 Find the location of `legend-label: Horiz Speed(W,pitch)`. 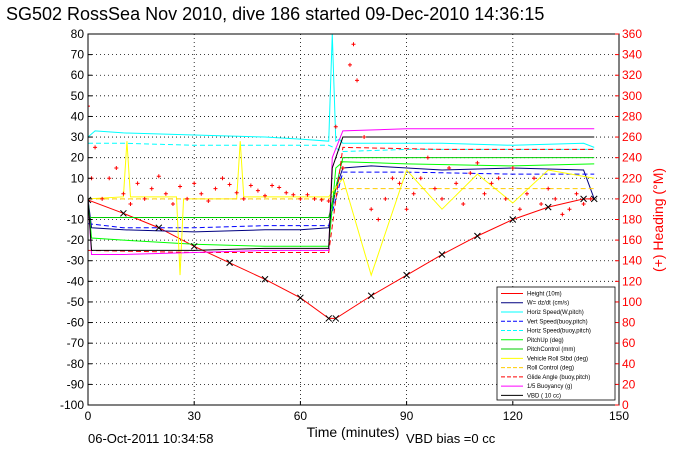

legend-label: Horiz Speed(W,pitch) is located at coordinates (555, 313).